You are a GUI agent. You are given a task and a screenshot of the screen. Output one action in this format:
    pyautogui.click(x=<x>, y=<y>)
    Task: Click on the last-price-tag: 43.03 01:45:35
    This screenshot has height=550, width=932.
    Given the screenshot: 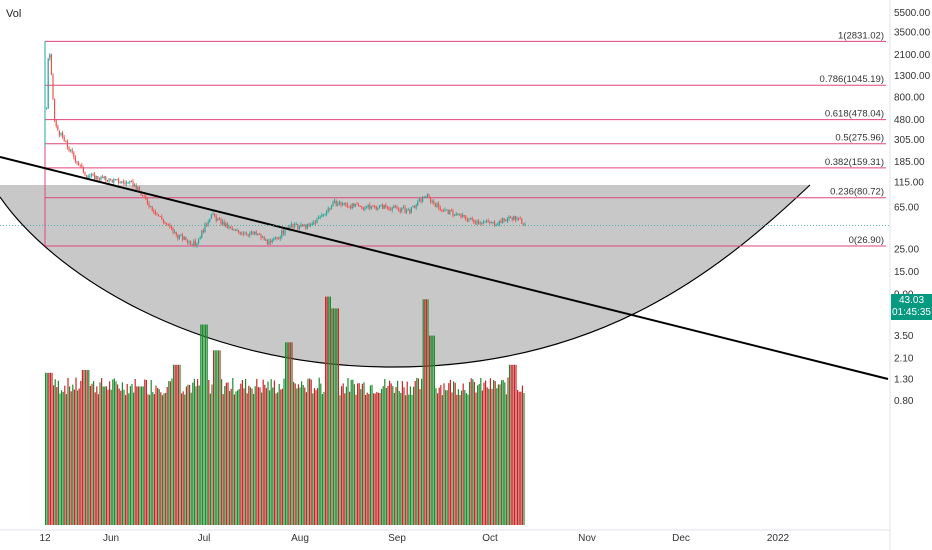 What is the action you would take?
    pyautogui.click(x=911, y=307)
    